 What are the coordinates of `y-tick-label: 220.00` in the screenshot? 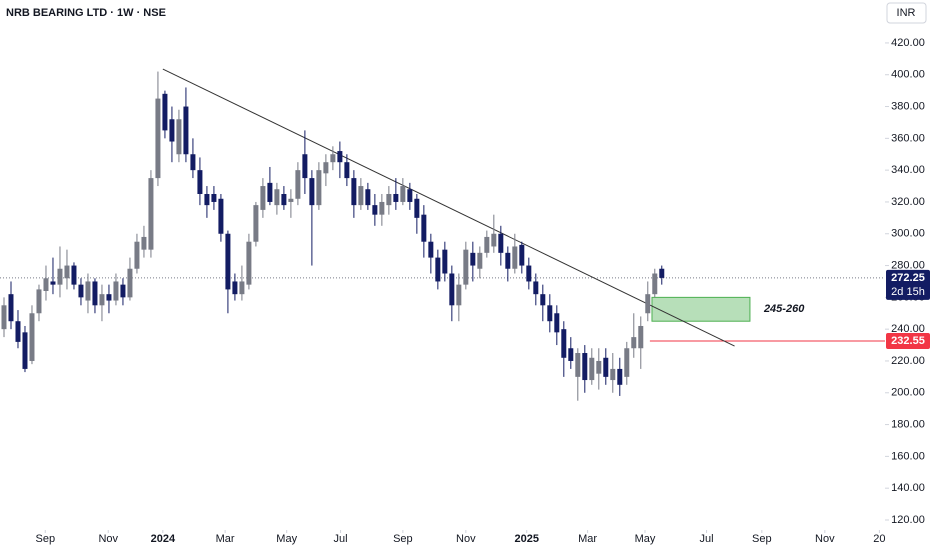 It's located at (908, 361).